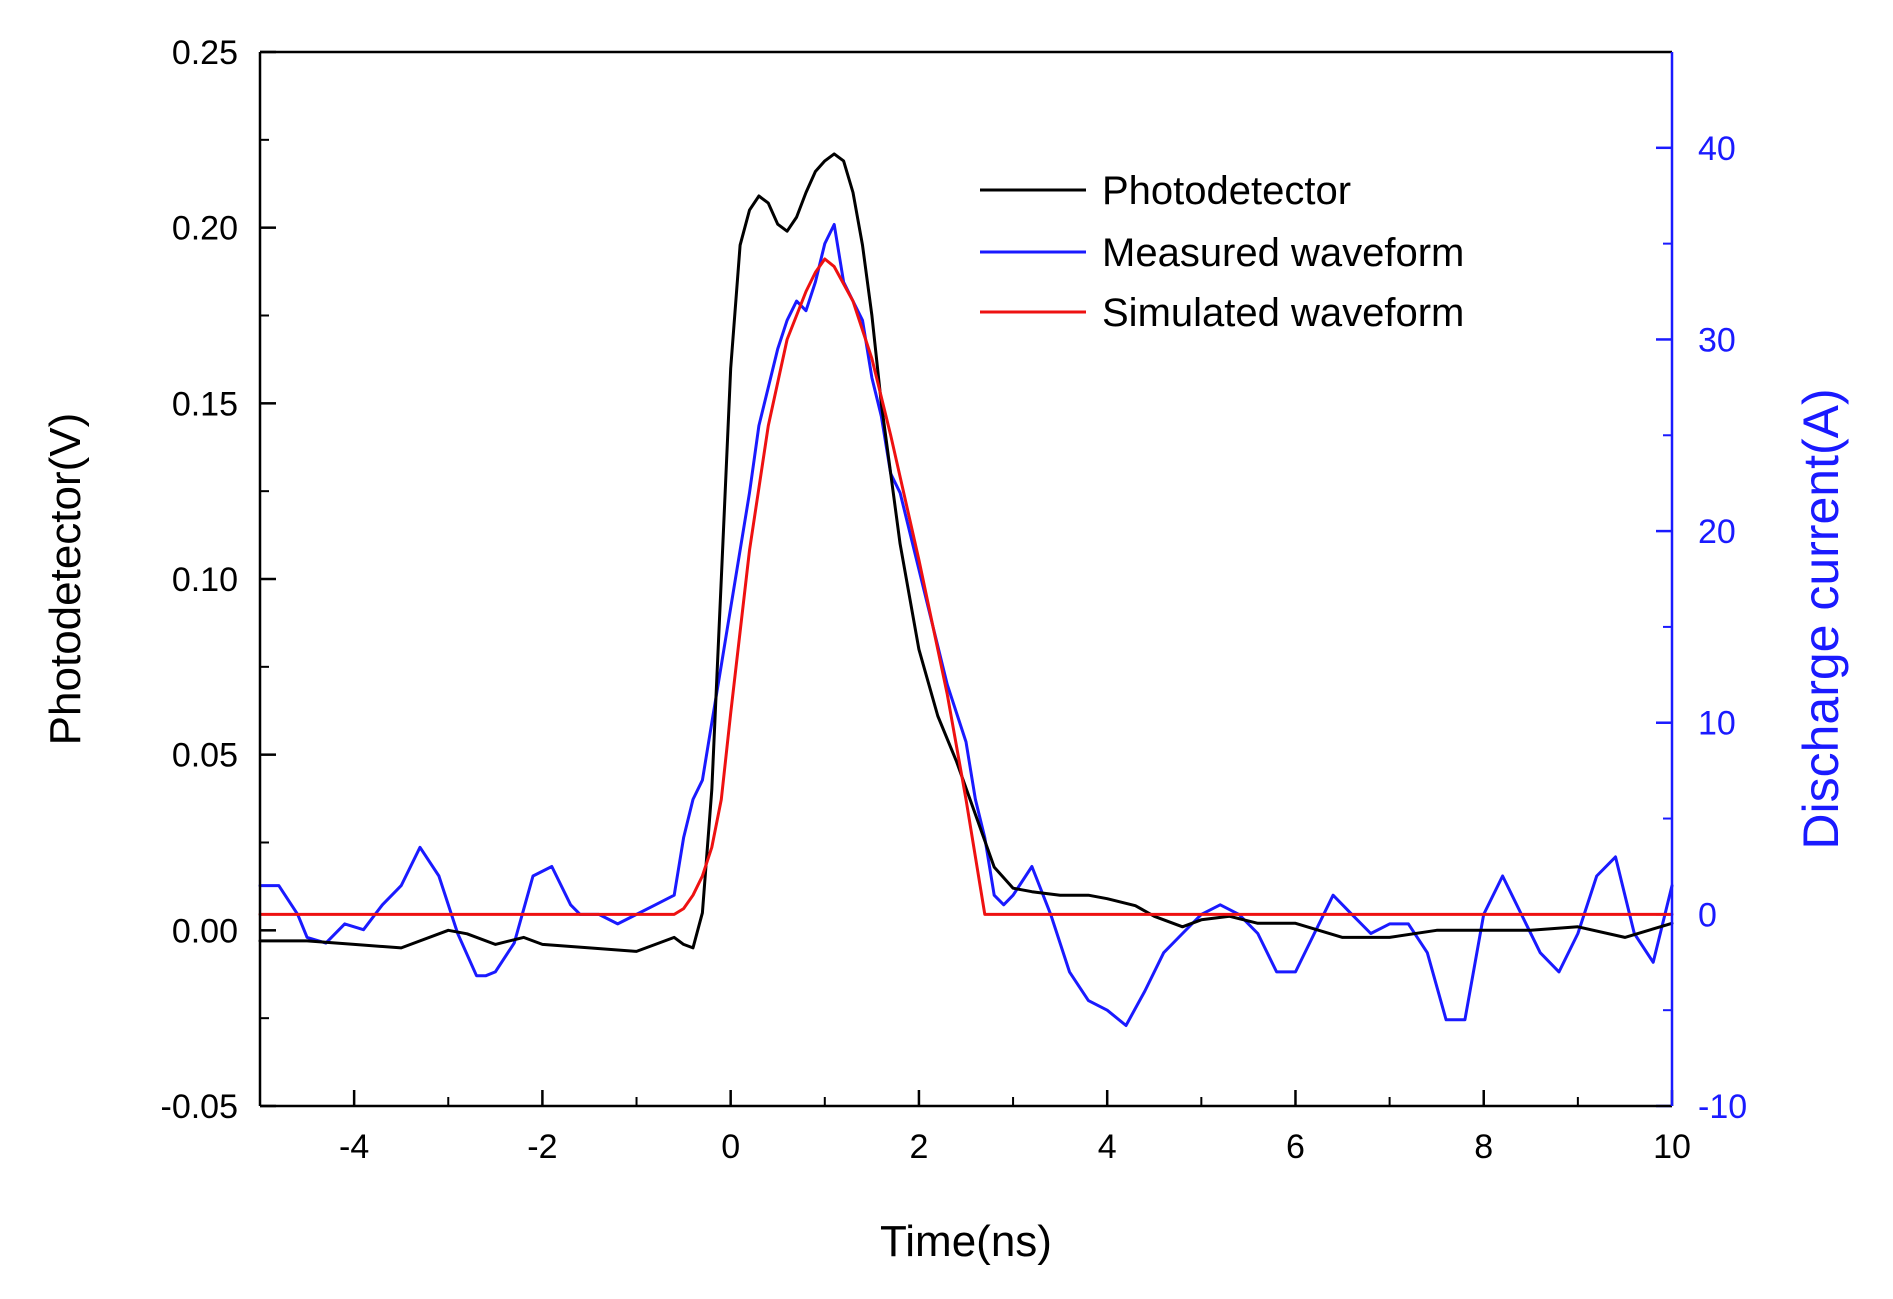 The height and width of the screenshot is (1299, 1893). I want to click on x-axis-ticks: -4 -2 0 2 4 6 8 10, so click(975, 1128).